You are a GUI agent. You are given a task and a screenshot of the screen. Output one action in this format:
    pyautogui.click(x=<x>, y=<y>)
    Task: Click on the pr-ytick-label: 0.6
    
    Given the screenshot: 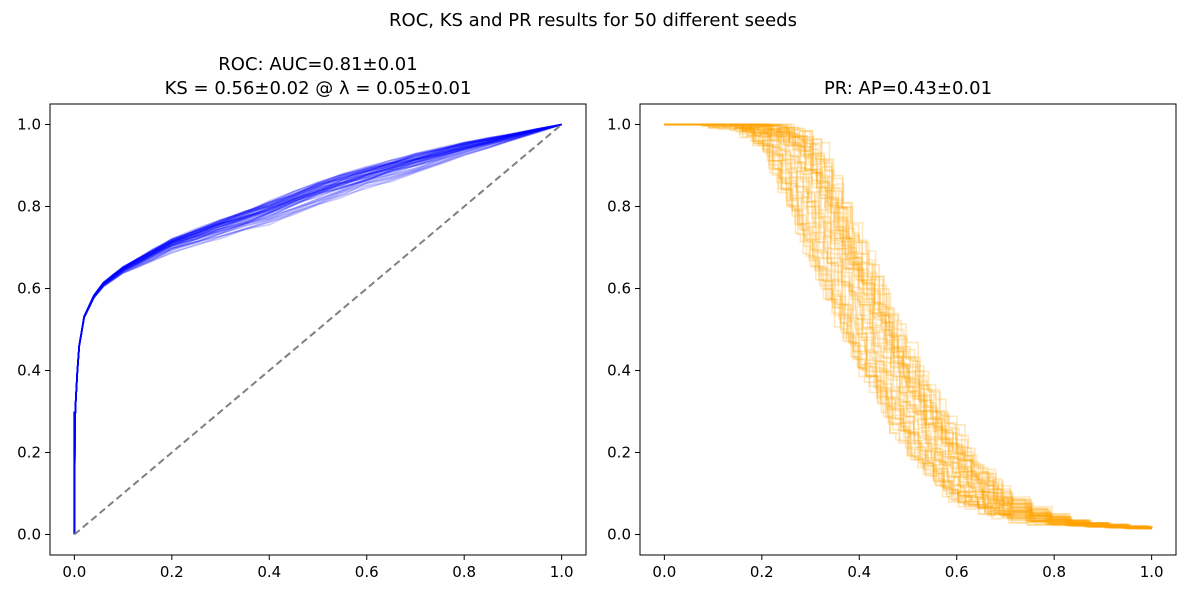 What is the action you would take?
    pyautogui.click(x=619, y=289)
    